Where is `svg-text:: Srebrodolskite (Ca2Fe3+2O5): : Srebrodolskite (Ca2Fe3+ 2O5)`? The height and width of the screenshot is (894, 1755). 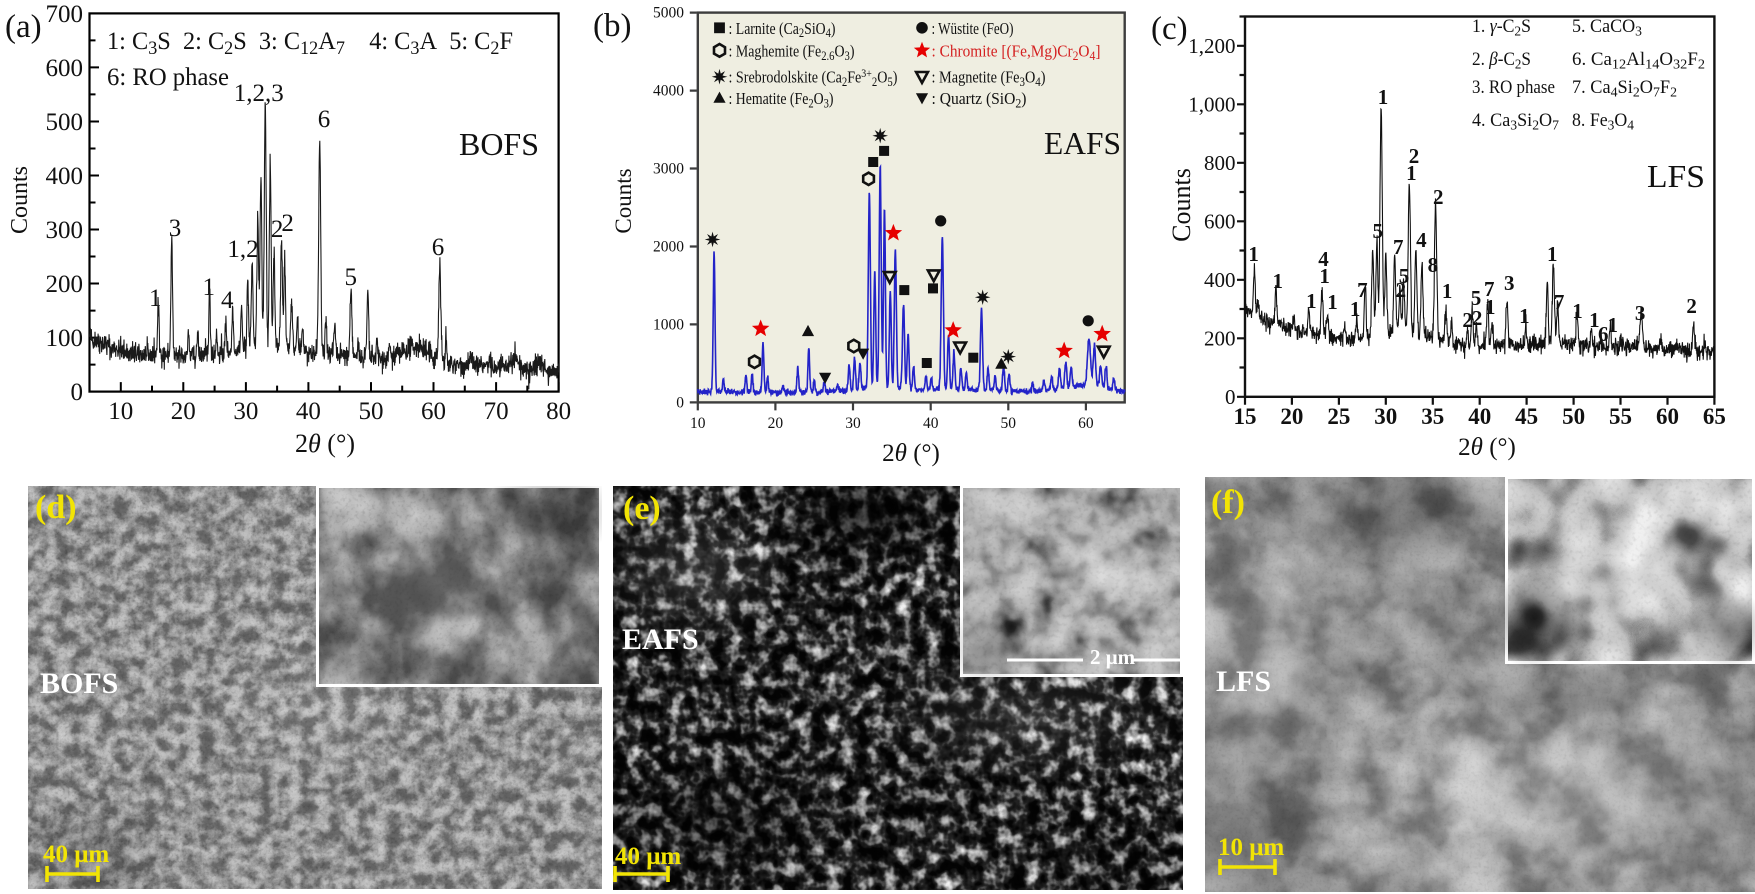
svg-text:: Srebrodolskite (Ca2Fe3+2O5): : Srebrodolskite (Ca2Fe3+ 2O5) is located at coordinates (813, 77).